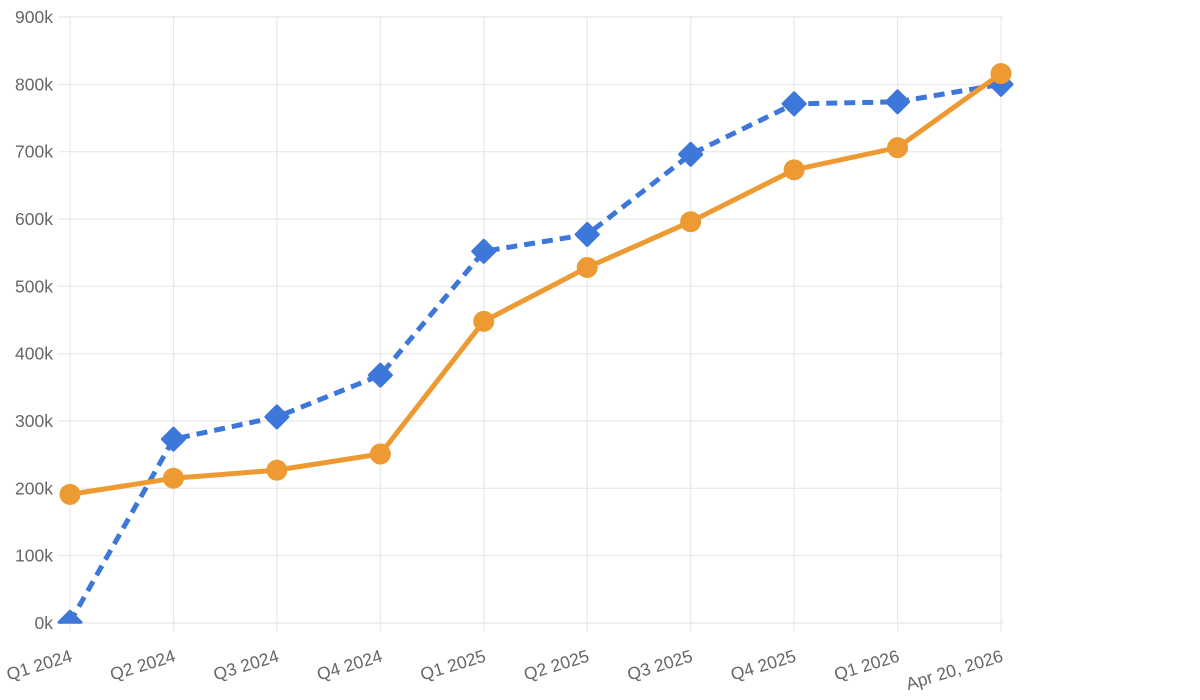  What do you see at coordinates (954, 670) in the screenshot?
I see `x-tick-label: Apr 20, 2026` at bounding box center [954, 670].